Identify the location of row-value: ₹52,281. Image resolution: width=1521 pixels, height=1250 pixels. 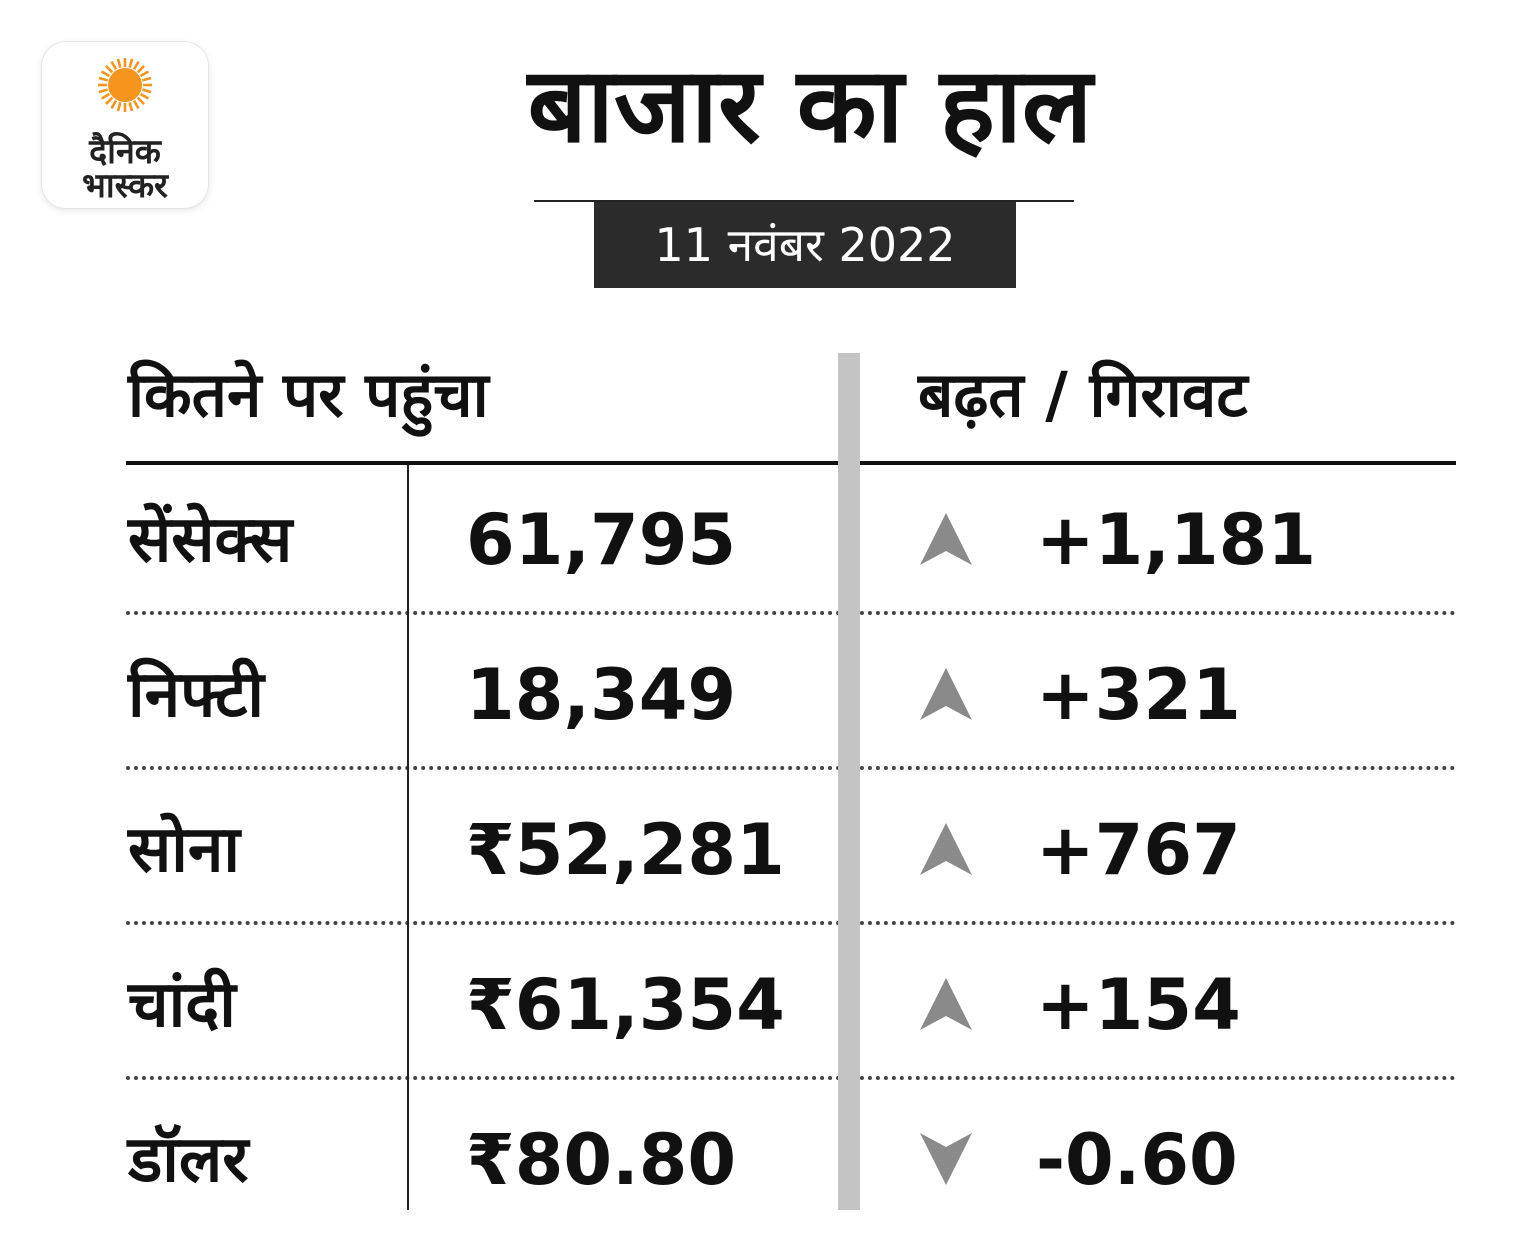
(625, 850).